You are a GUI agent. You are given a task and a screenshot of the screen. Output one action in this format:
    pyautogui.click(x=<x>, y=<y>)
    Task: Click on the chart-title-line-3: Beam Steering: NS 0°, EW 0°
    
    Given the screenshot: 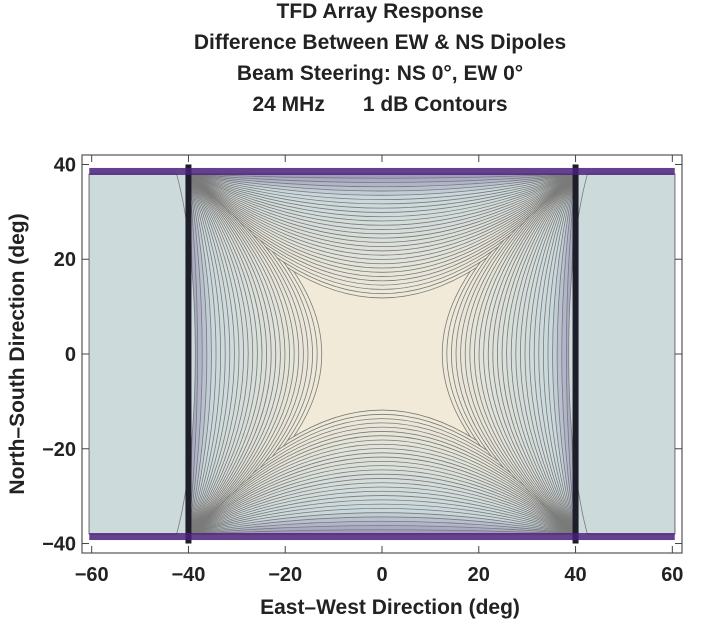 What is the action you would take?
    pyautogui.click(x=380, y=73)
    